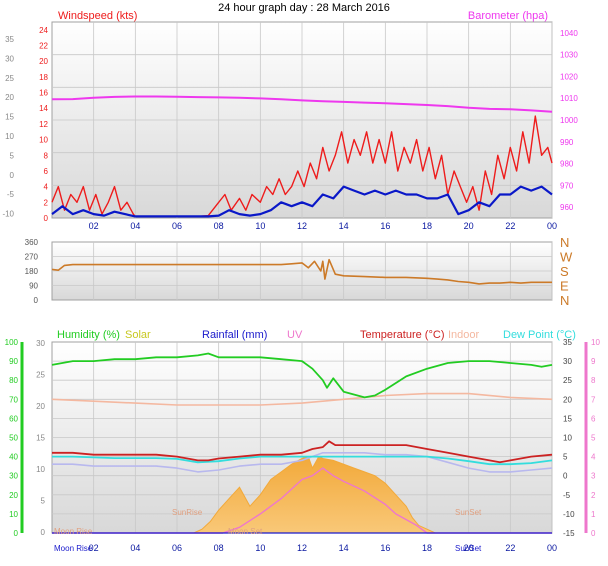  What do you see at coordinates (43, 46) in the screenshot?
I see `windspeed-tick: 22` at bounding box center [43, 46].